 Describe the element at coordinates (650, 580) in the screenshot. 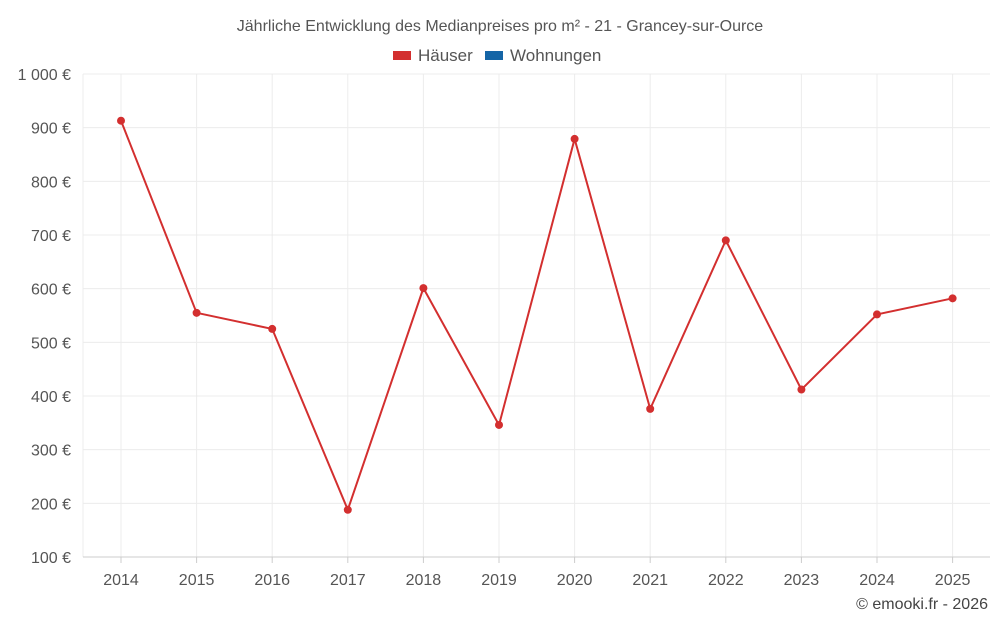

I see `x-tick-label: 2021` at that location.